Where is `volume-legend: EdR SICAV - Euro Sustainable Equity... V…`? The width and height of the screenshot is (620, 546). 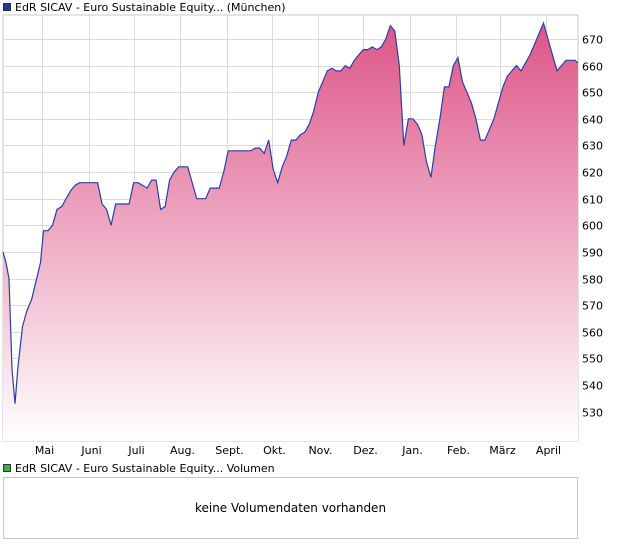
volume-legend: EdR SICAV - Euro Sustainable Equity... V… is located at coordinates (139, 468).